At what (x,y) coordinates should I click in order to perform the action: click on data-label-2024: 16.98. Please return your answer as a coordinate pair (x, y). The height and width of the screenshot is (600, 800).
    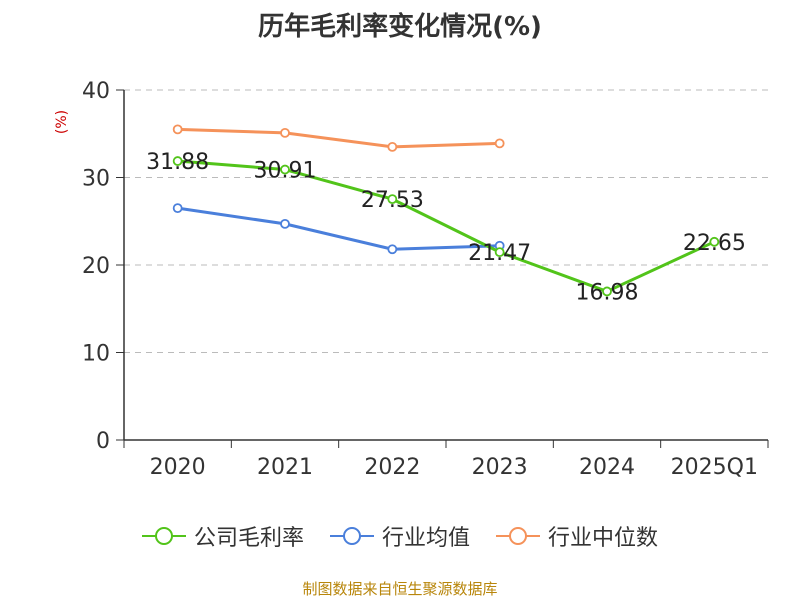
    Looking at the image, I should click on (607, 292).